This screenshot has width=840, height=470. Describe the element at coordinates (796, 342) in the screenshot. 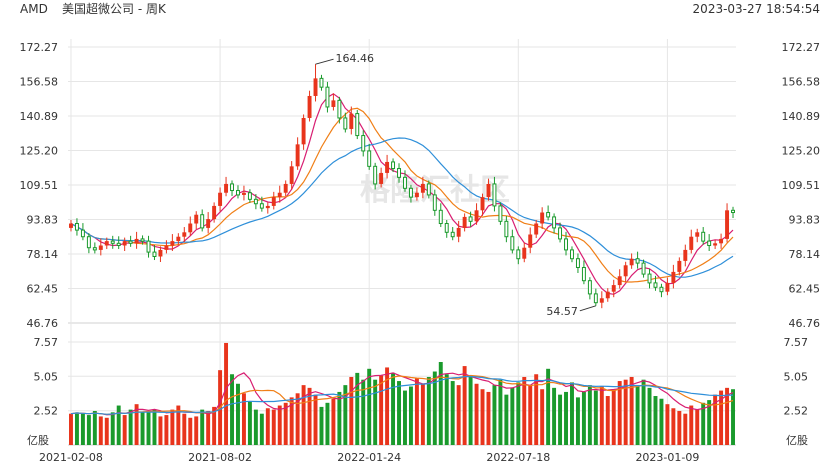

I see `volume-tick-right: 7.57` at that location.